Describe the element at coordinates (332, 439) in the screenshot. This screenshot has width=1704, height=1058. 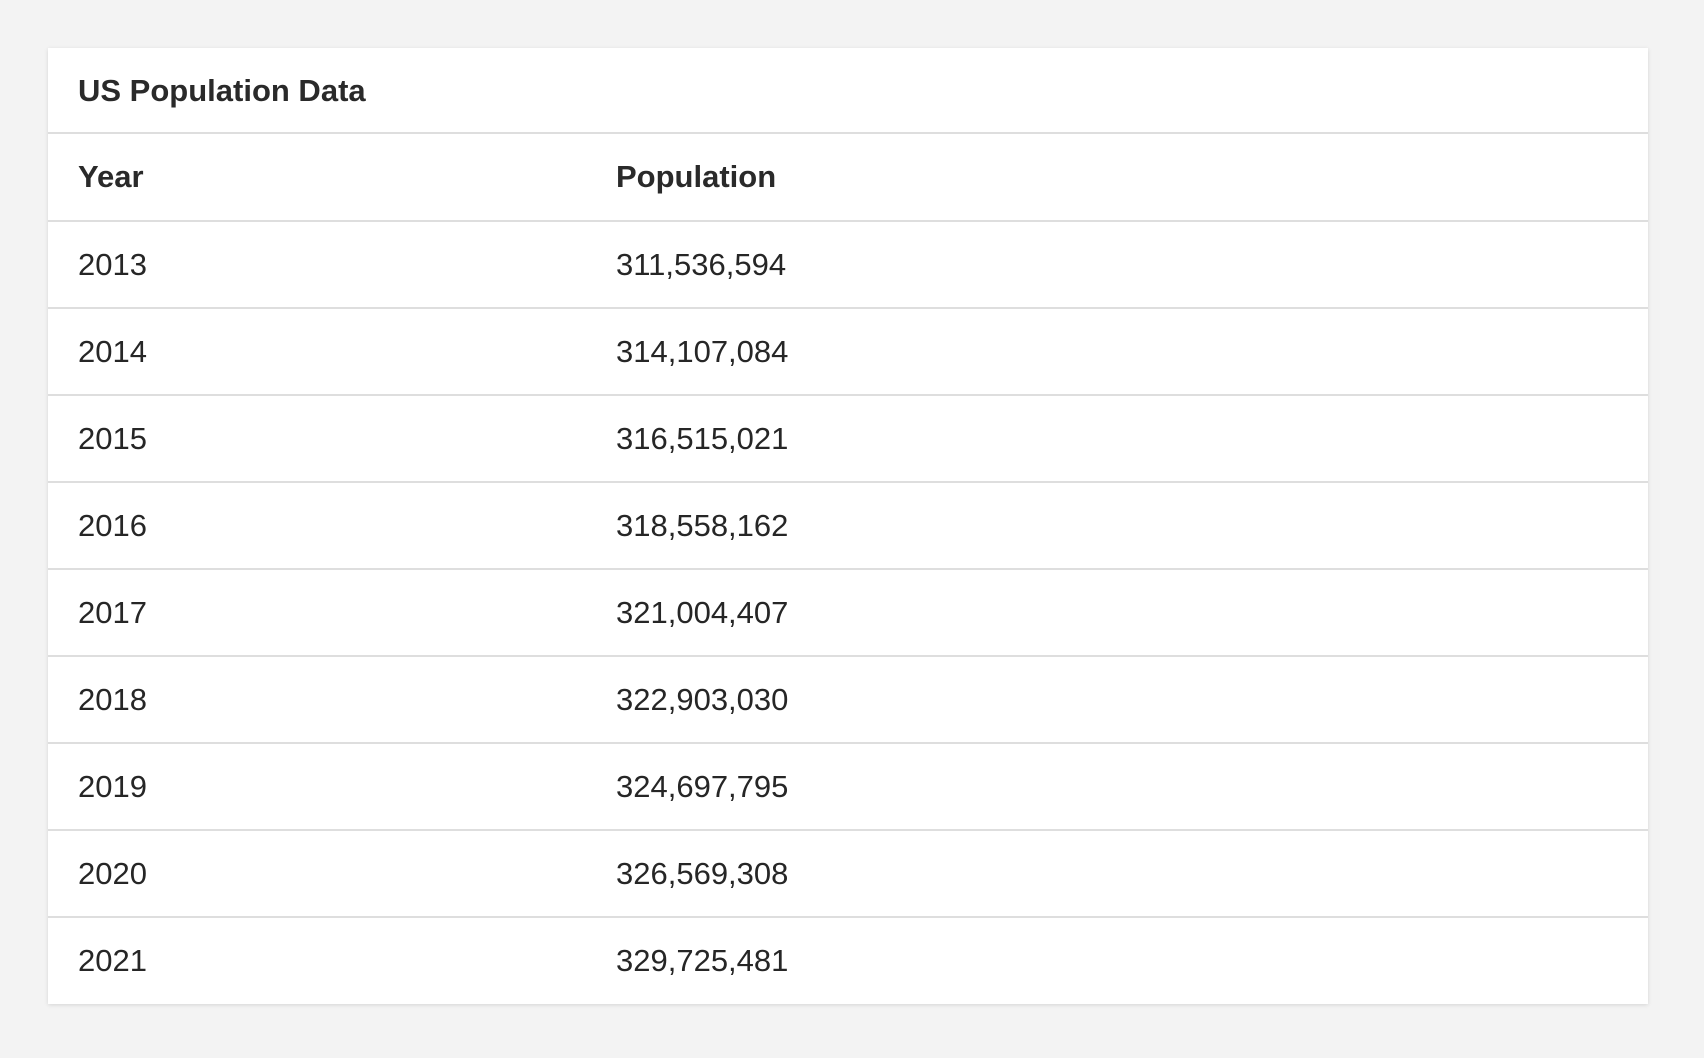
I see `year-cell: 2015` at that location.